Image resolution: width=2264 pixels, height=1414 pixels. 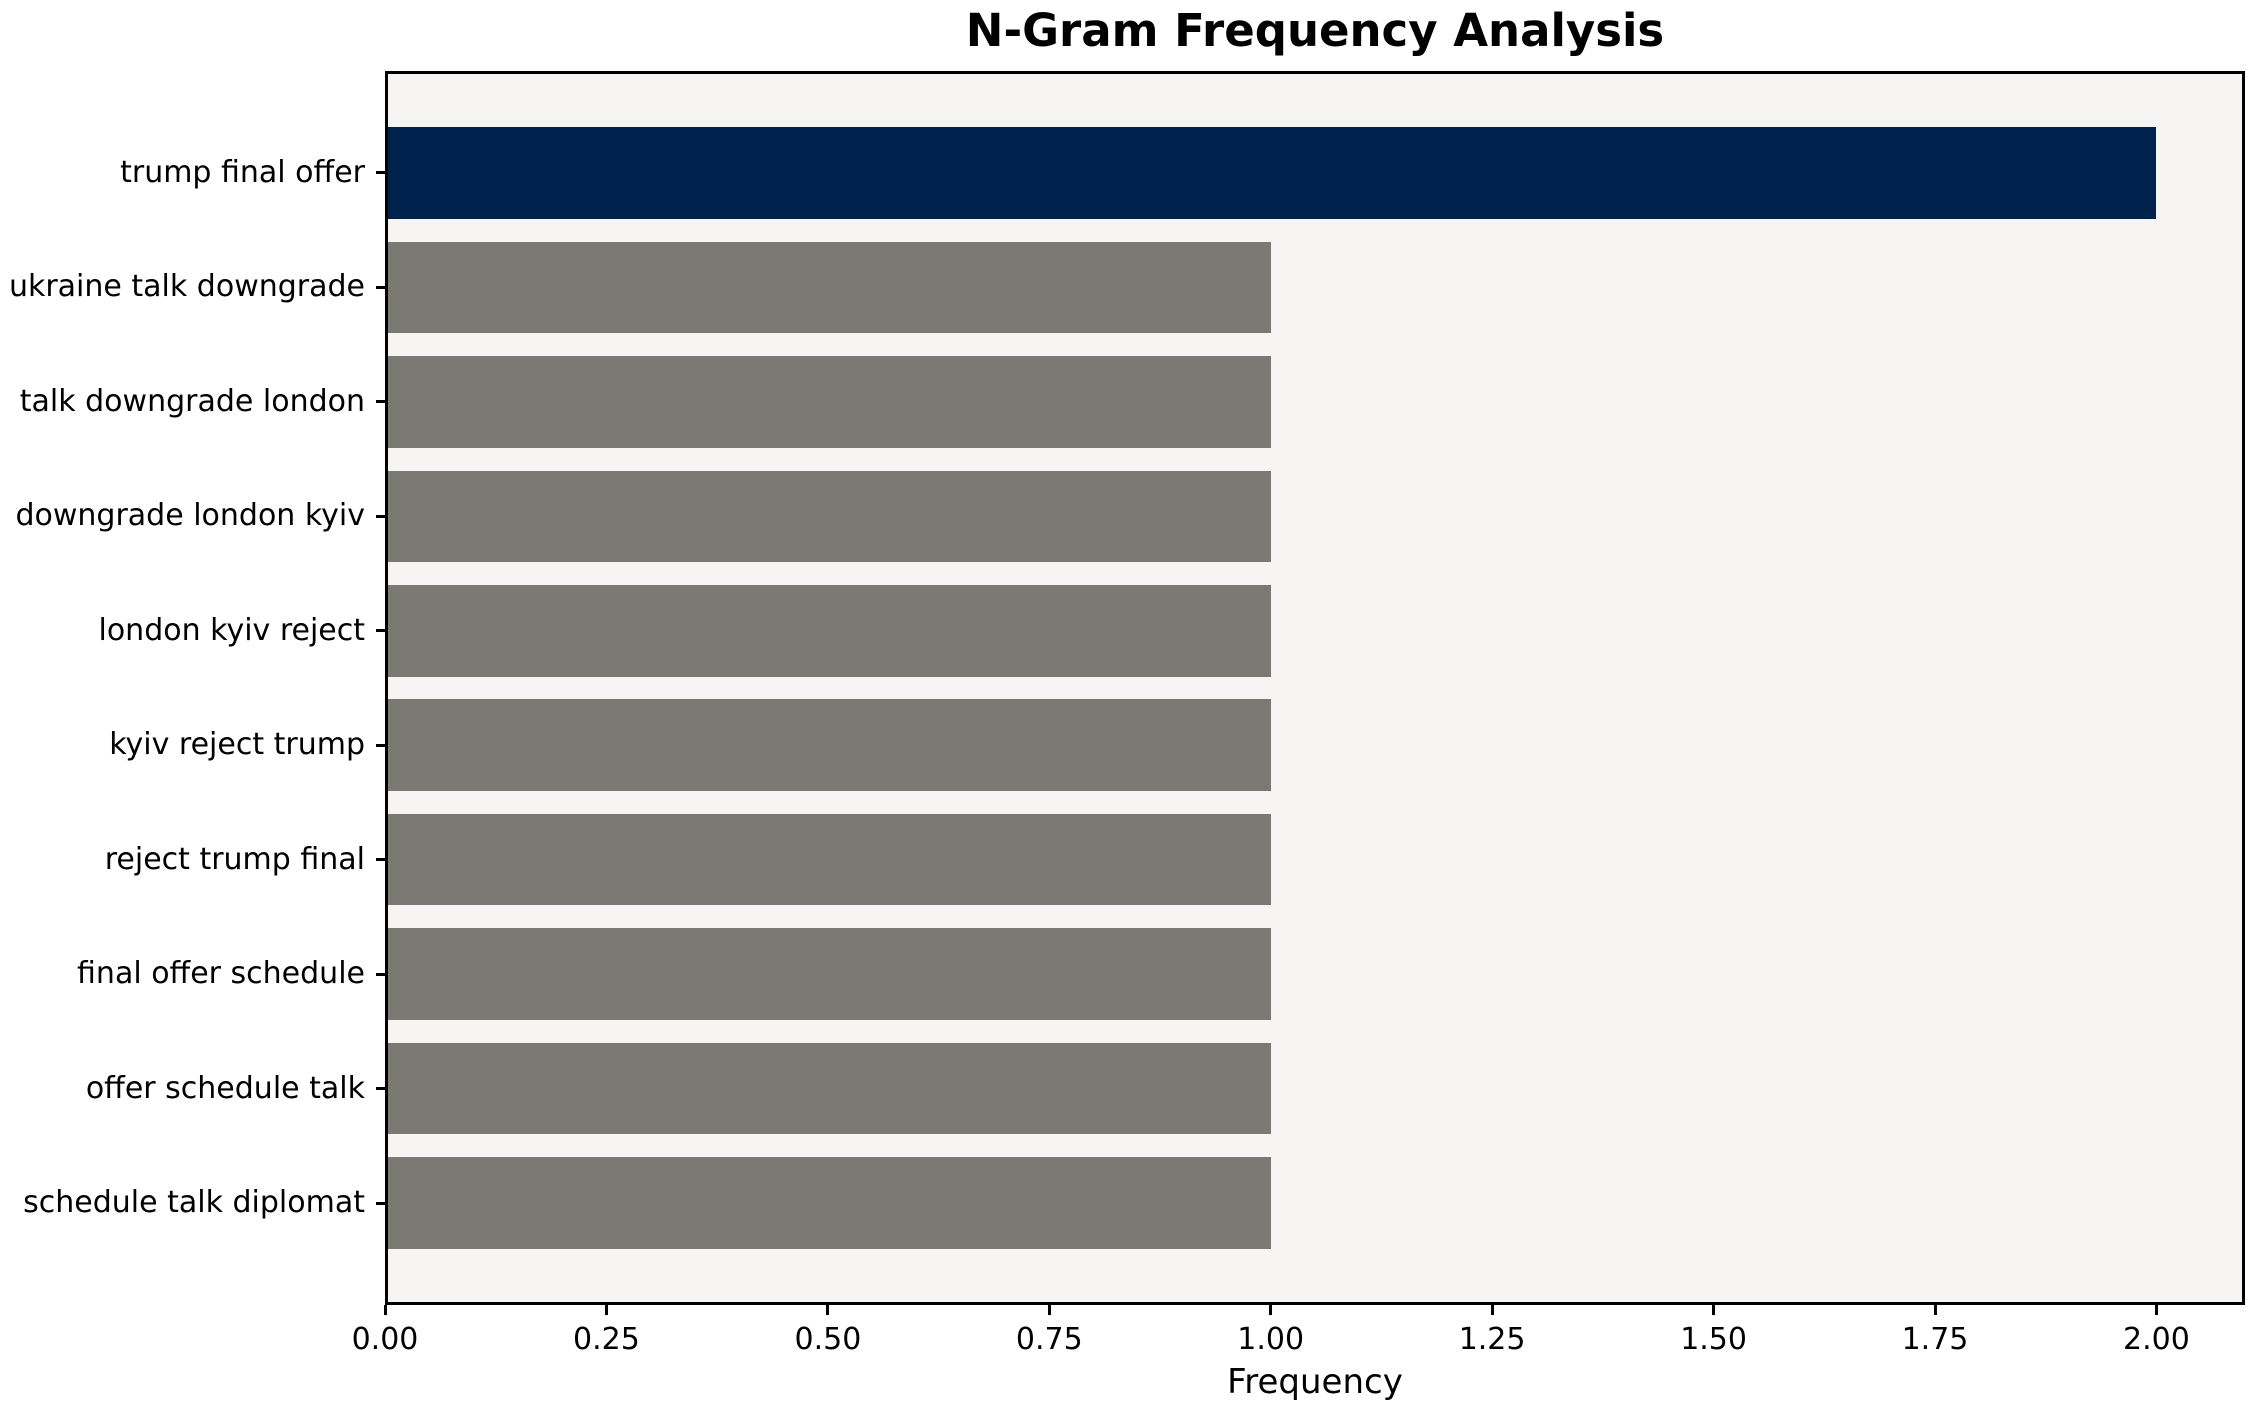 What do you see at coordinates (1049, 1339) in the screenshot?
I see `x-tick-label: 0.75` at bounding box center [1049, 1339].